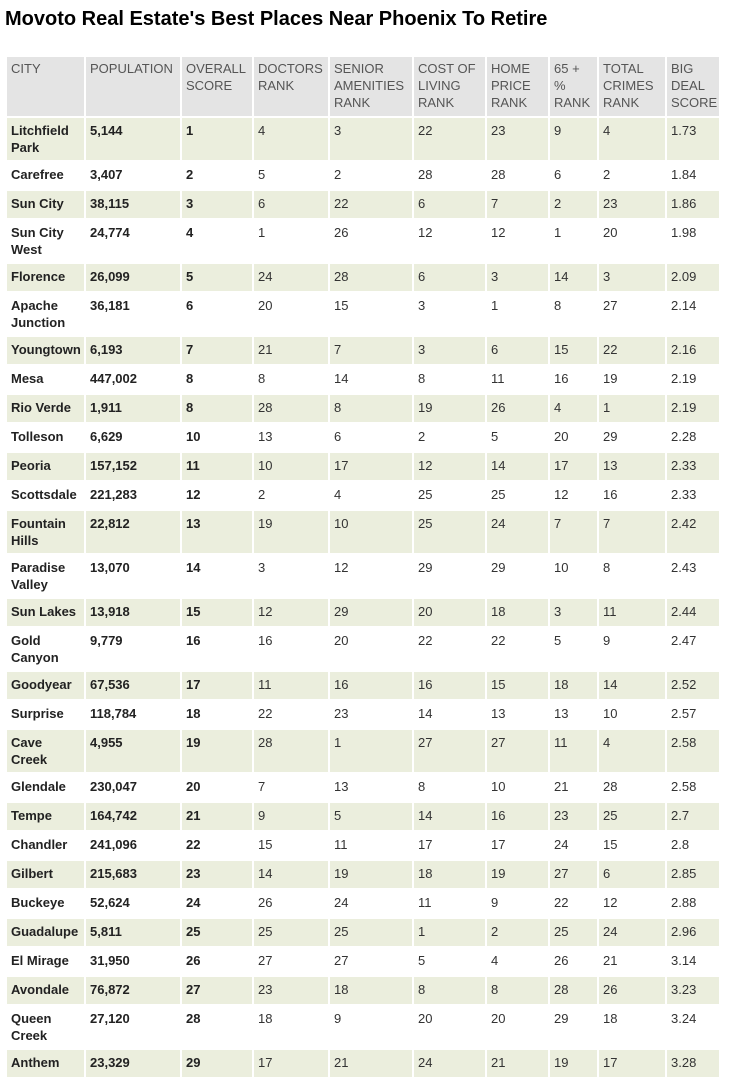  I want to click on col-senior-amenities-rank-cell: 22, so click(371, 204).